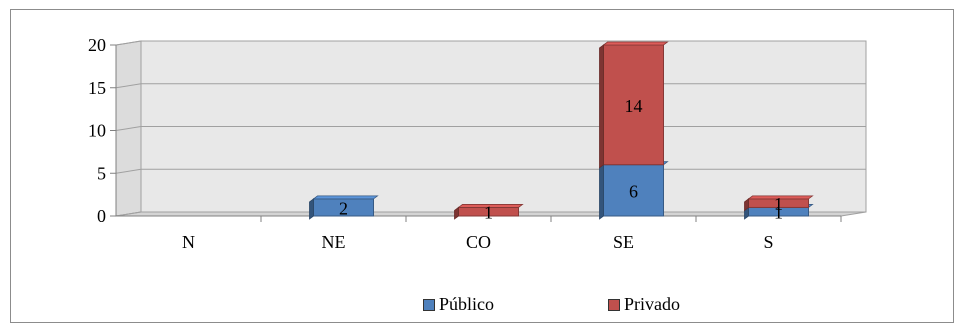  What do you see at coordinates (652, 304) in the screenshot?
I see `legend-label-privado: Privado` at bounding box center [652, 304].